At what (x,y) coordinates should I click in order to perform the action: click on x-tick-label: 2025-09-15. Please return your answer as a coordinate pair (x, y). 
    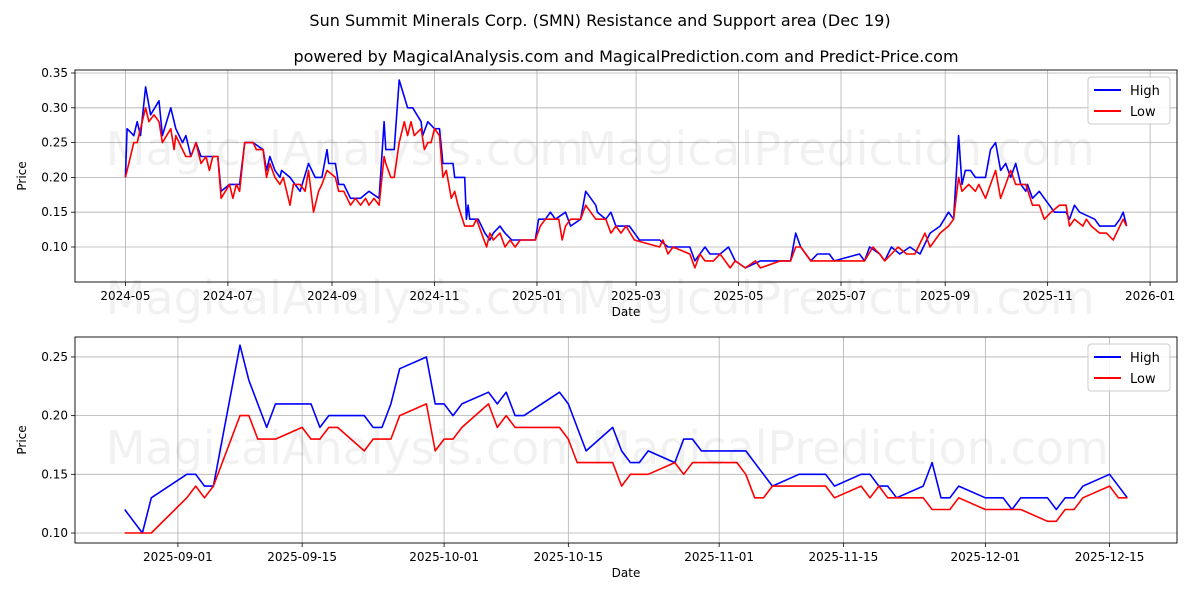
    Looking at the image, I should click on (302, 557).